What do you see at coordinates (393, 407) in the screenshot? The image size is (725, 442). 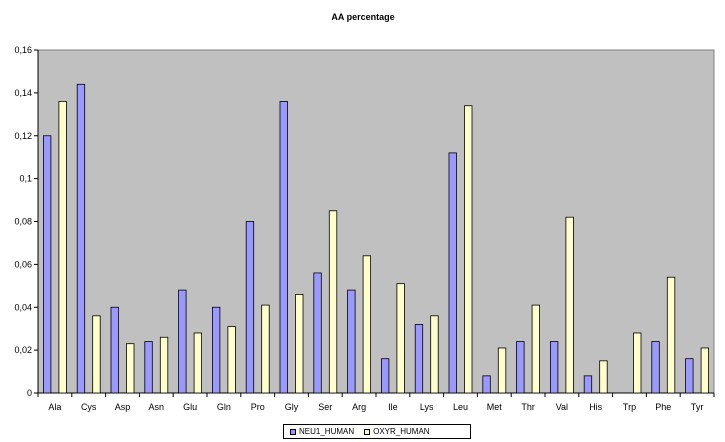 I see `x-tick-label: Ile` at bounding box center [393, 407].